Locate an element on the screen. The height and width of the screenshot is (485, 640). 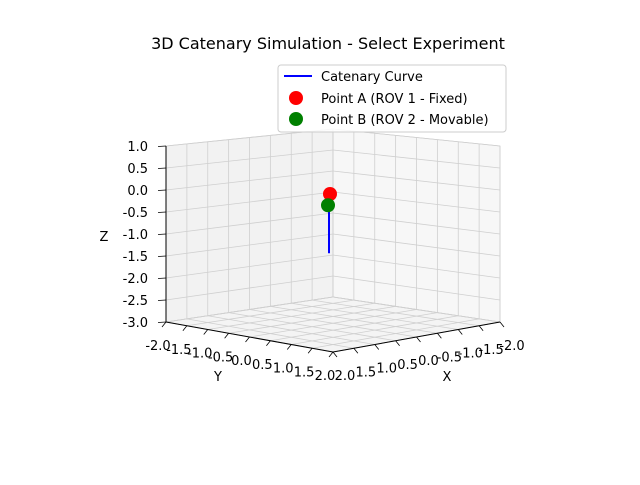
data-series is located at coordinates (329, 220).